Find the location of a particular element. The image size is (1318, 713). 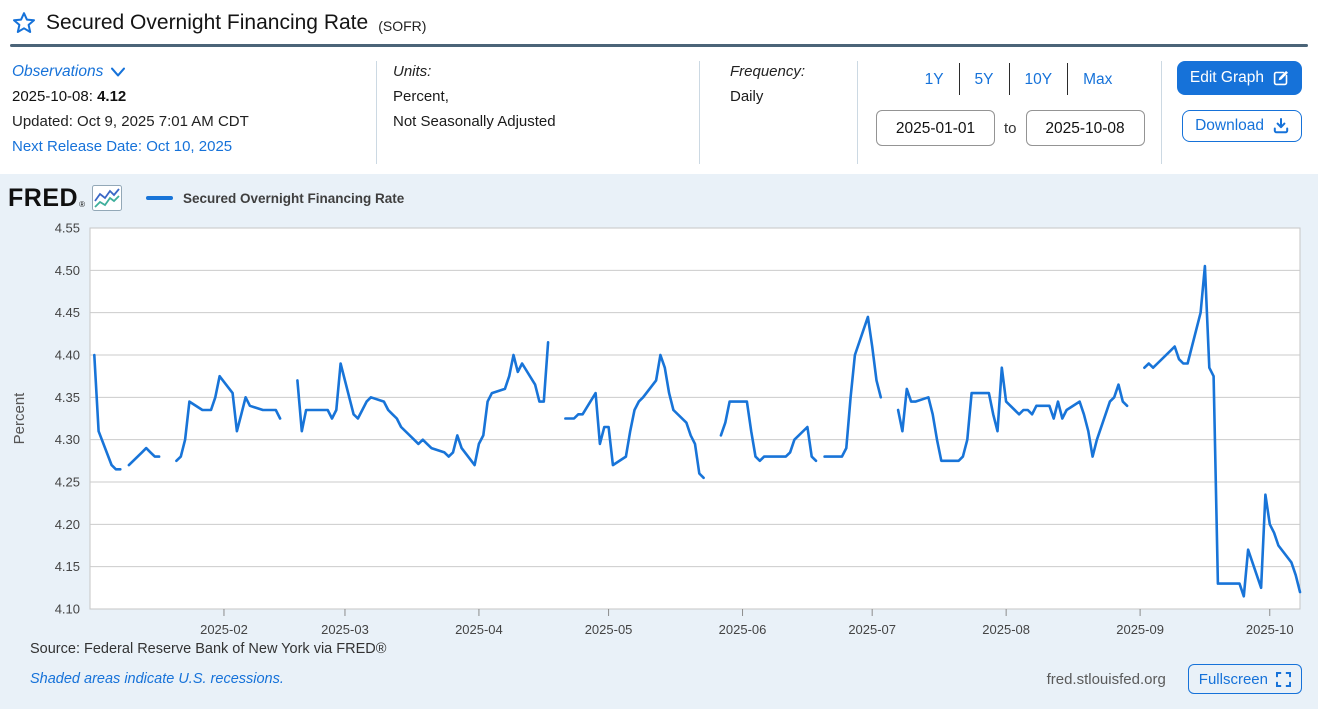

range-button-1y: 1Y is located at coordinates (934, 79).